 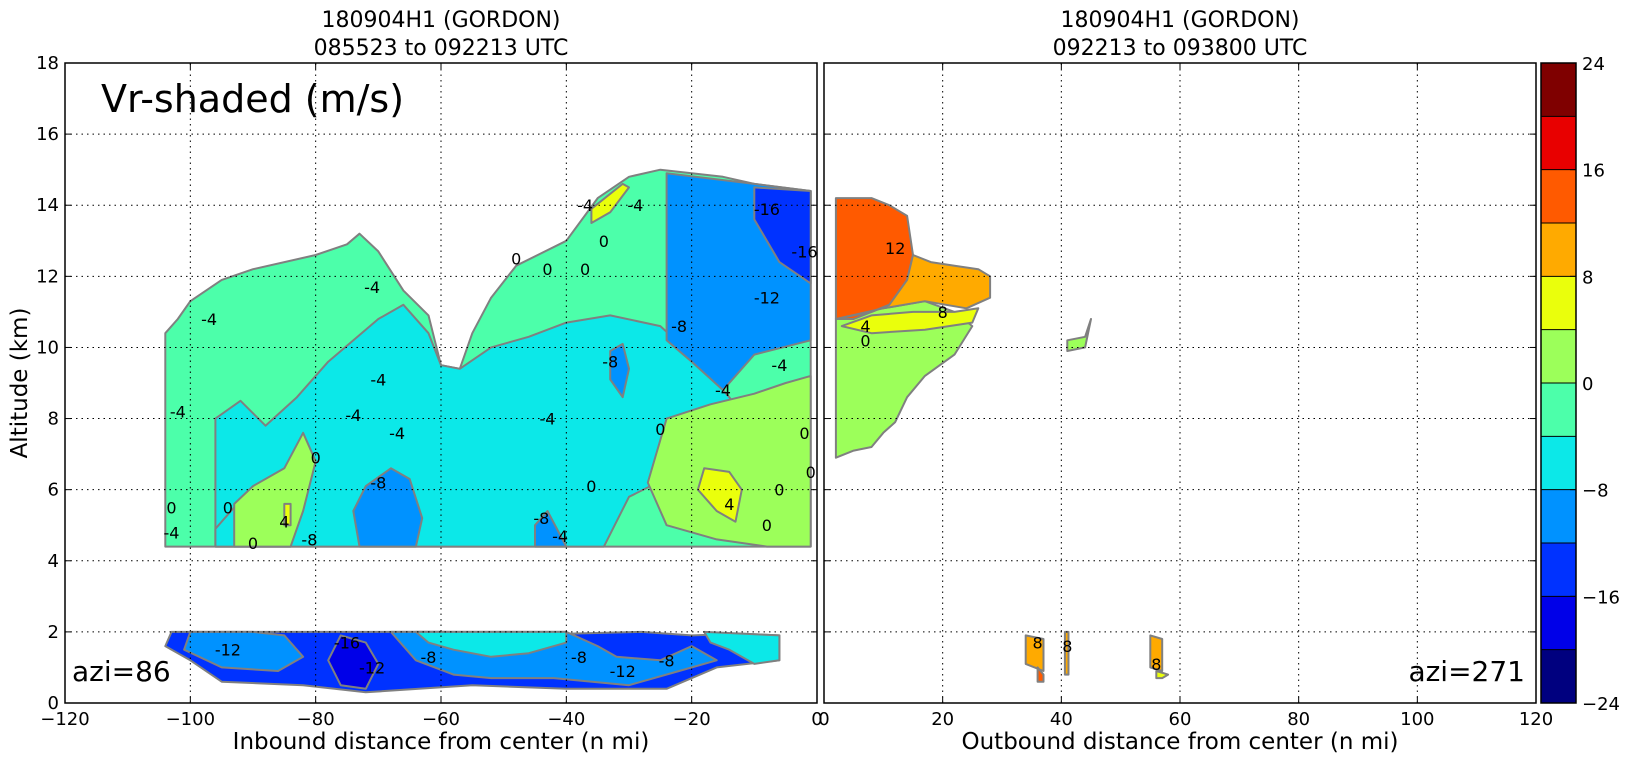 What do you see at coordinates (679, 326) in the screenshot?
I see `left-contour-label-3: -8` at bounding box center [679, 326].